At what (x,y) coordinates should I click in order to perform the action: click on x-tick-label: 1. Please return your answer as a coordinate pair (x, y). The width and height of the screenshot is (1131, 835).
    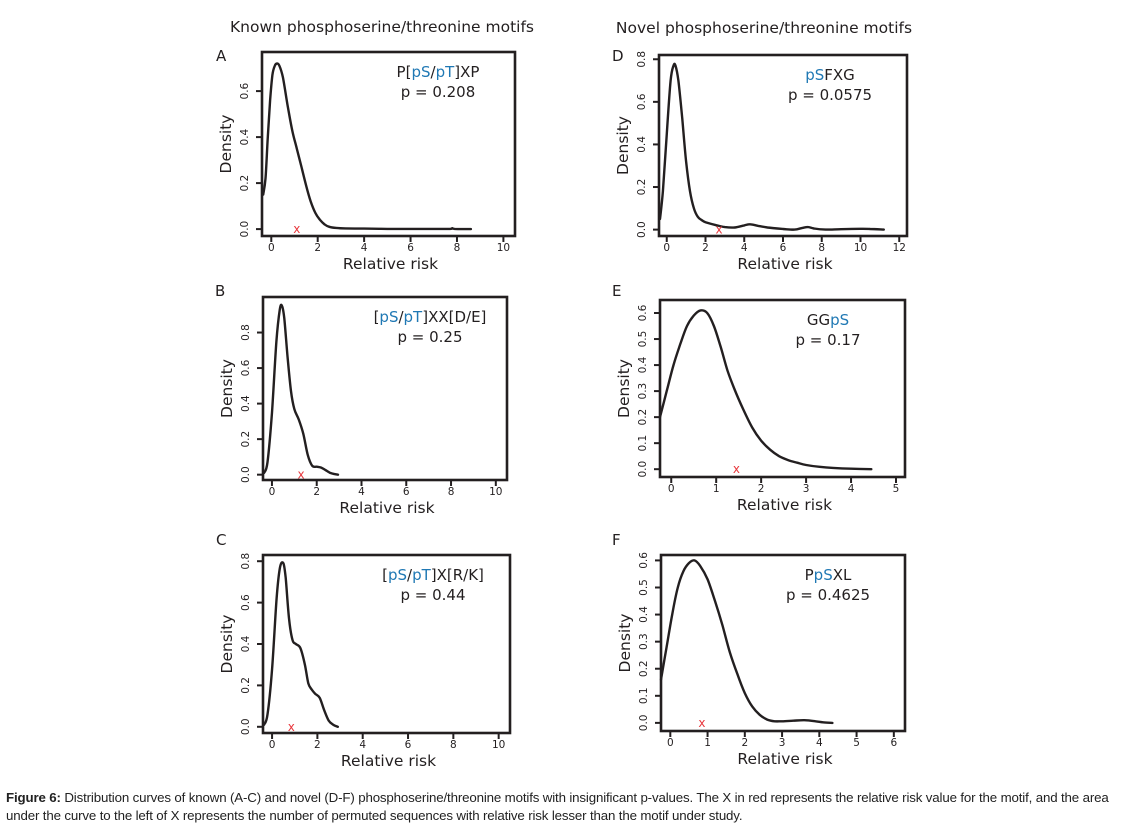
    Looking at the image, I should click on (707, 743).